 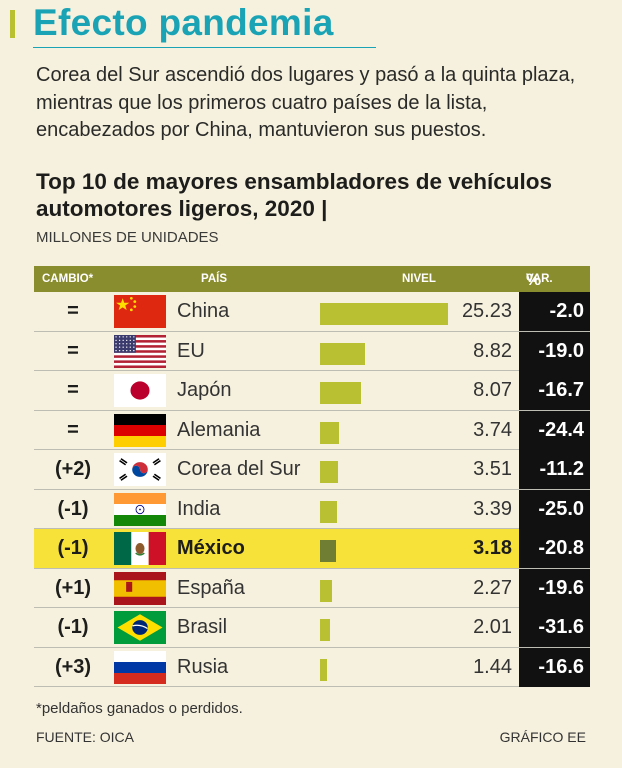 I want to click on row-var: -20.8, so click(x=554, y=548).